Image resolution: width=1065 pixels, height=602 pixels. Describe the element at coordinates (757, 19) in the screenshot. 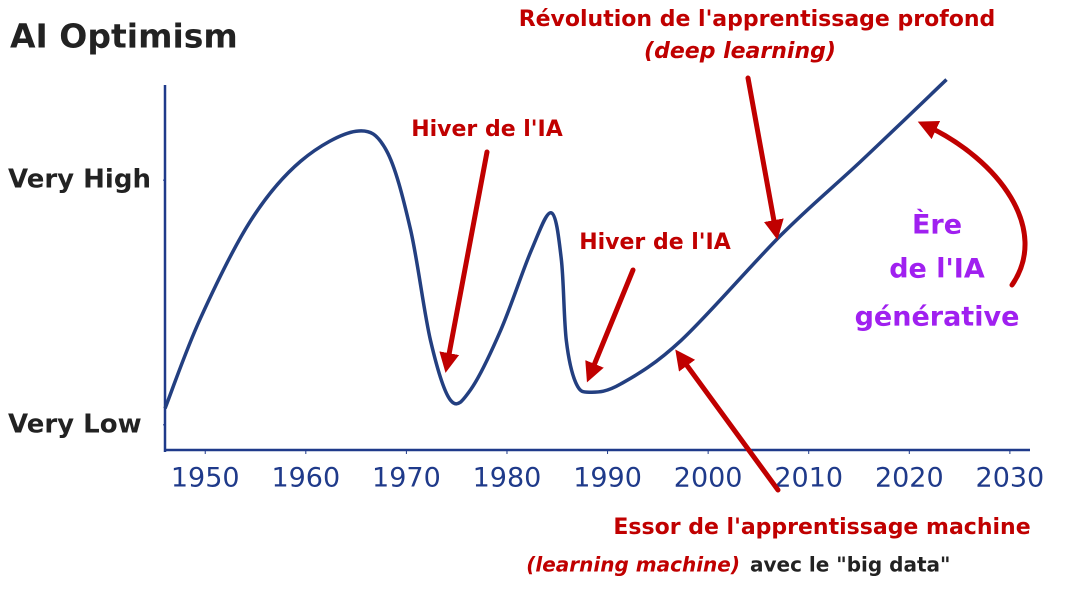

I see `annotation: Révolution de l'apprentissage profond` at that location.